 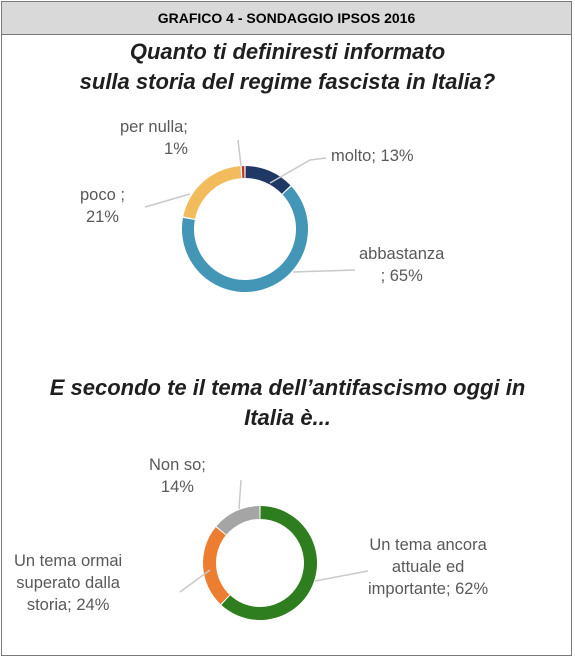 I want to click on chart-1-title-line-1: Quanto ti definiresti informato, so click(x=287, y=51).